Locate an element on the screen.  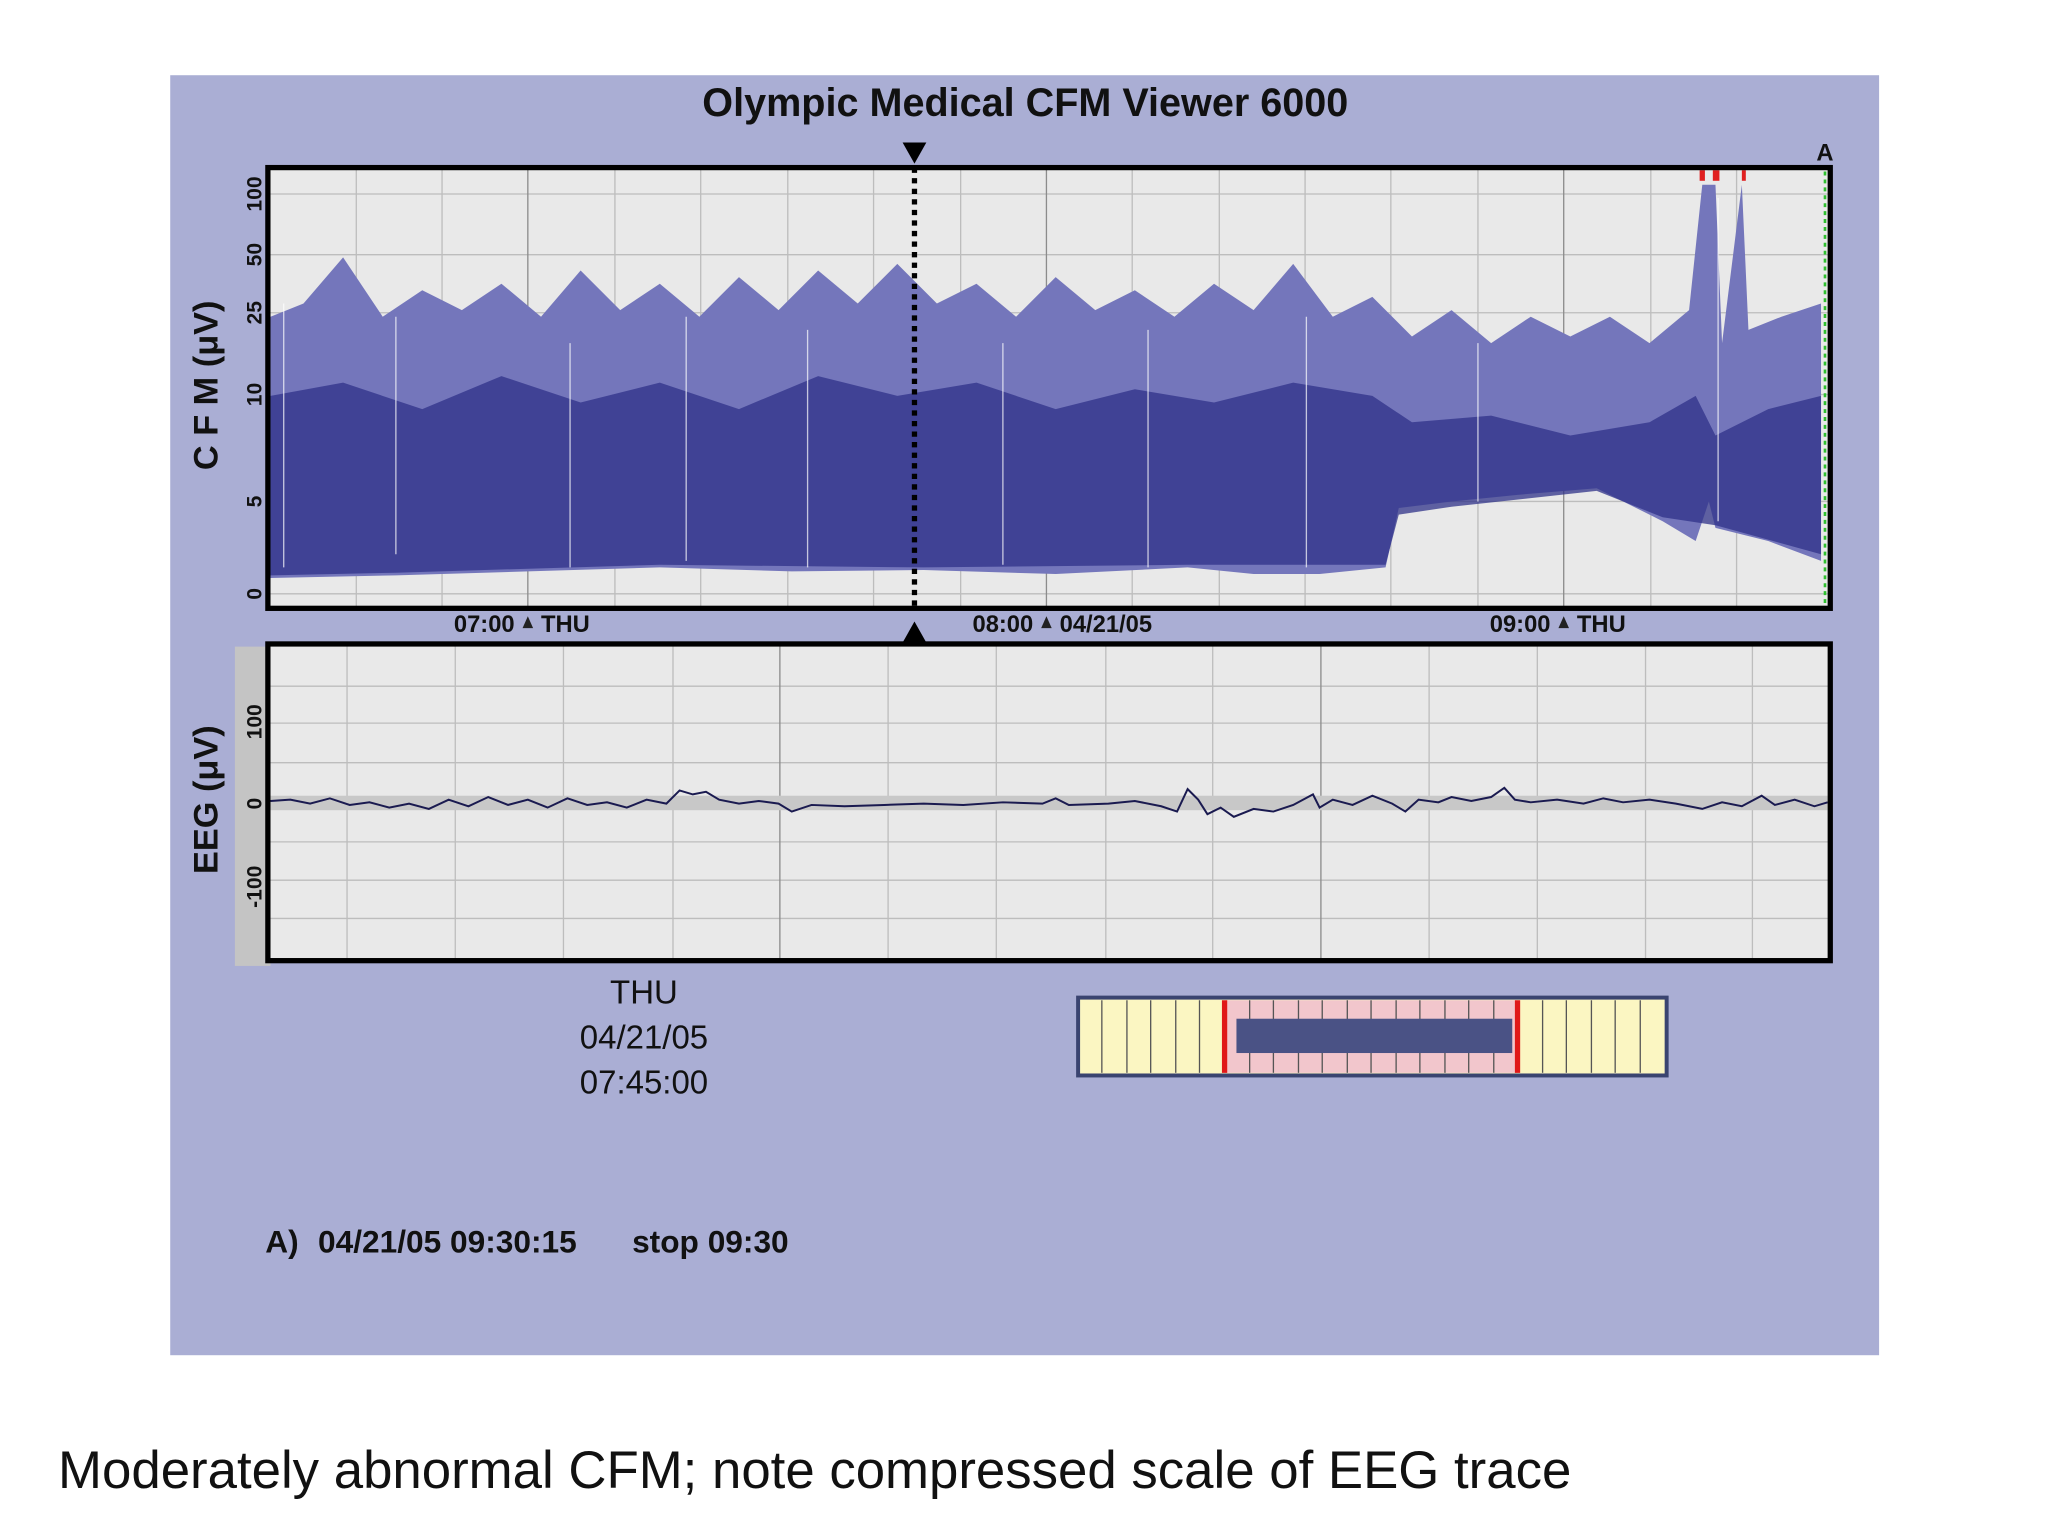
overview-bar is located at coordinates (1372, 1036).